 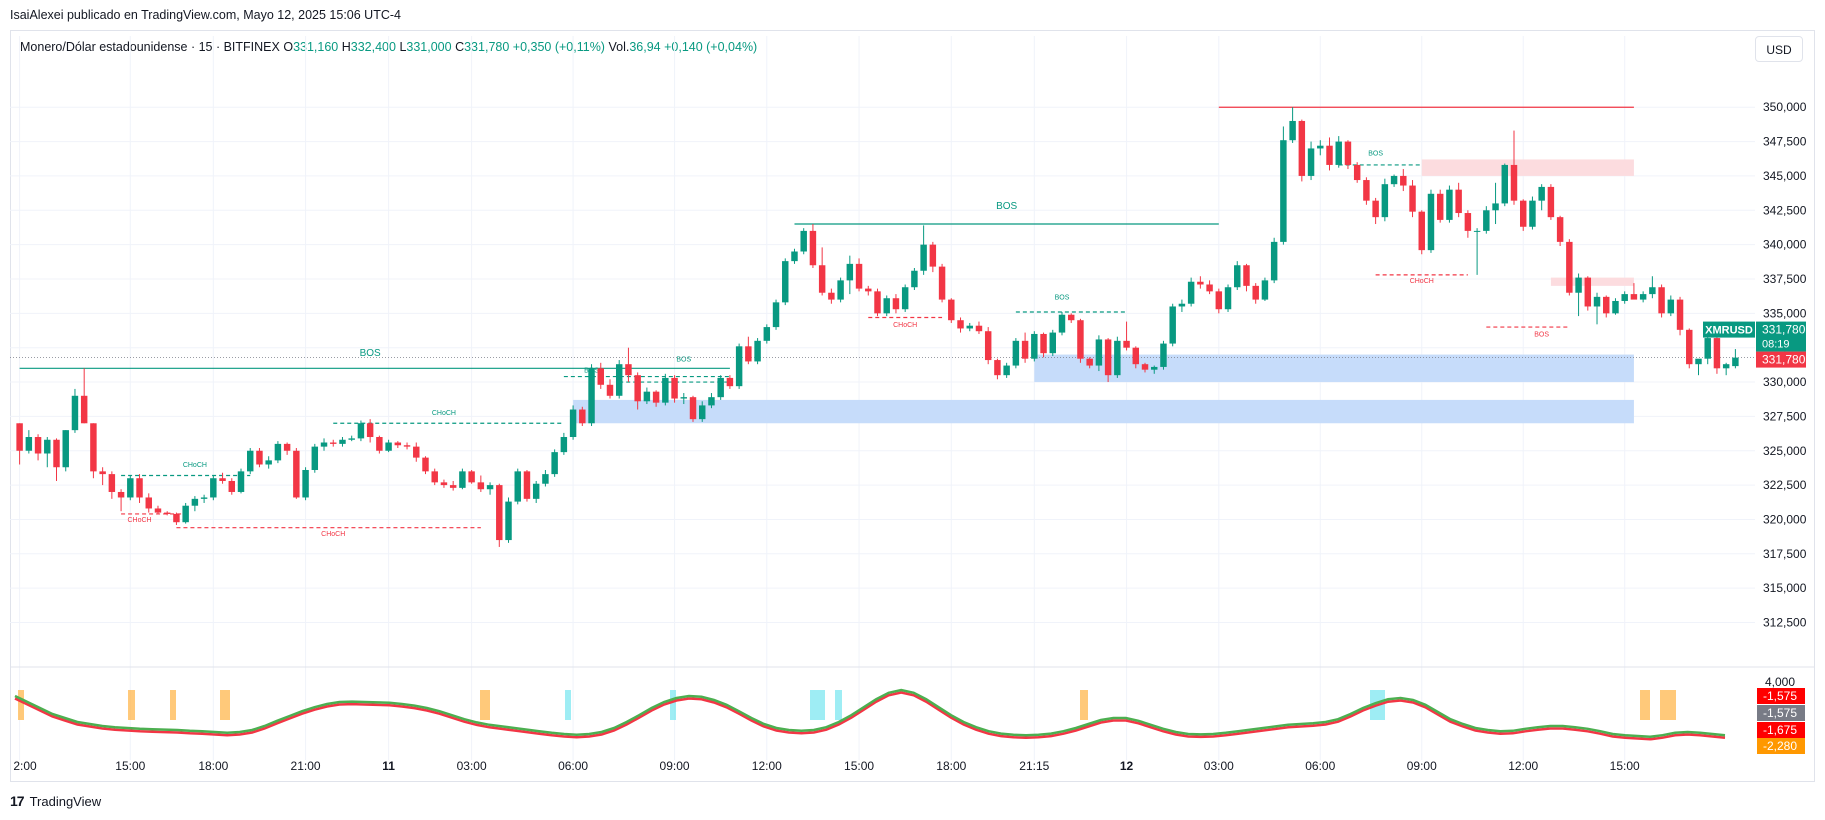 I want to click on footer-brand: 17 TradingView, so click(x=55, y=801).